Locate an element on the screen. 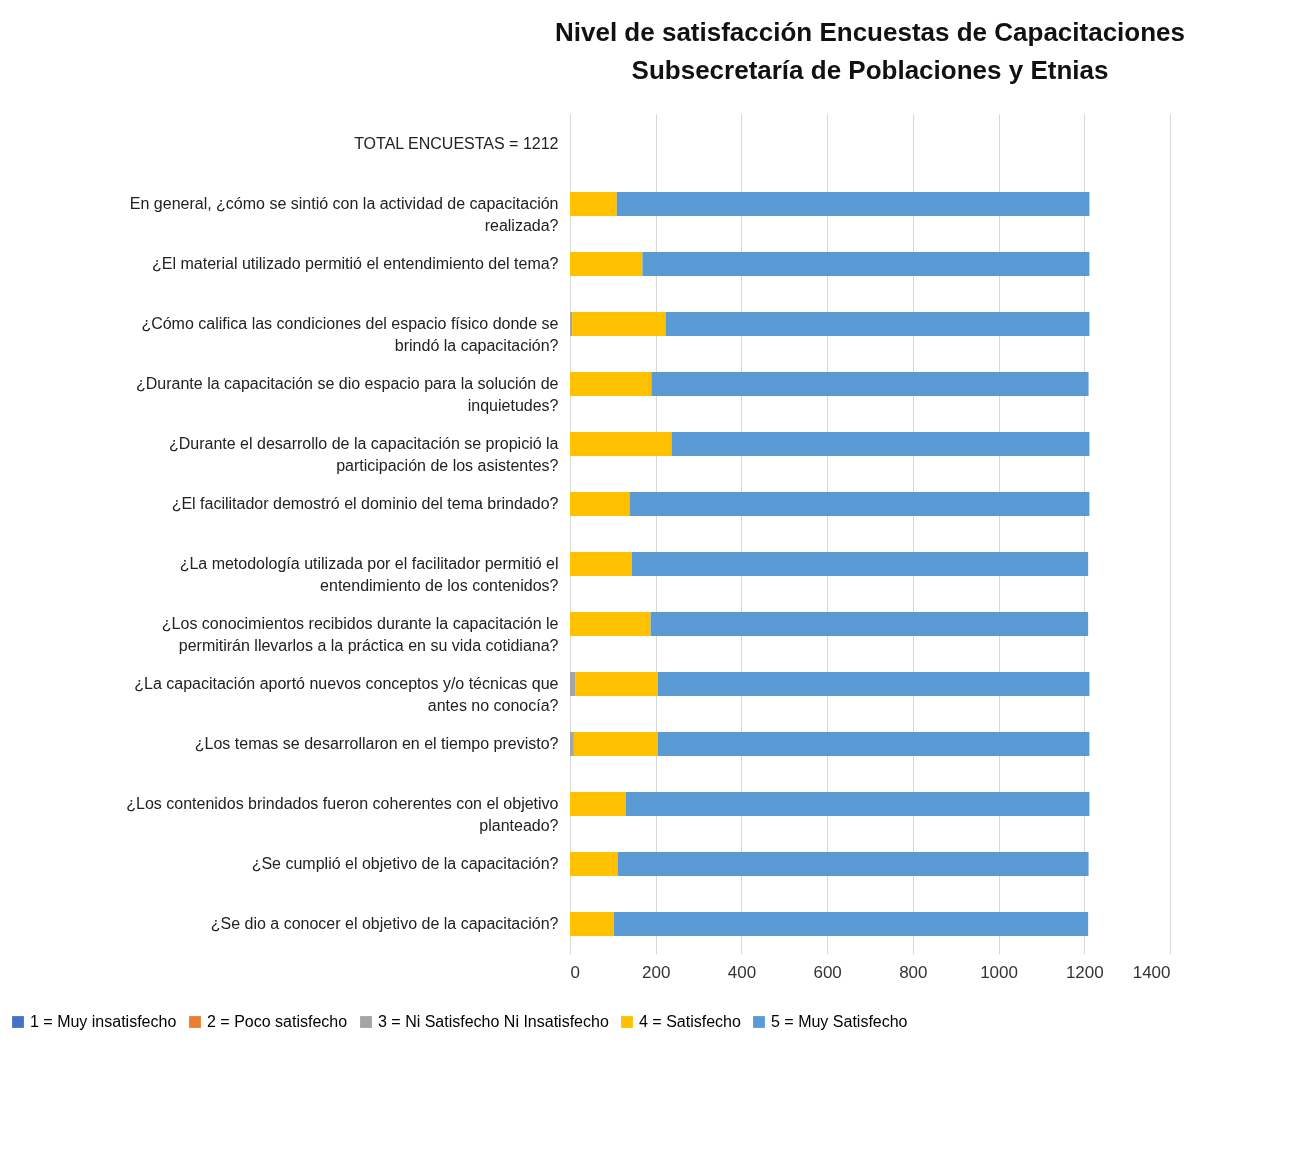 This screenshot has height=1162, width=1296. y-tick-label: ¿El facilitador demostró el dominio del tema brindado? is located at coordinates (365, 503).